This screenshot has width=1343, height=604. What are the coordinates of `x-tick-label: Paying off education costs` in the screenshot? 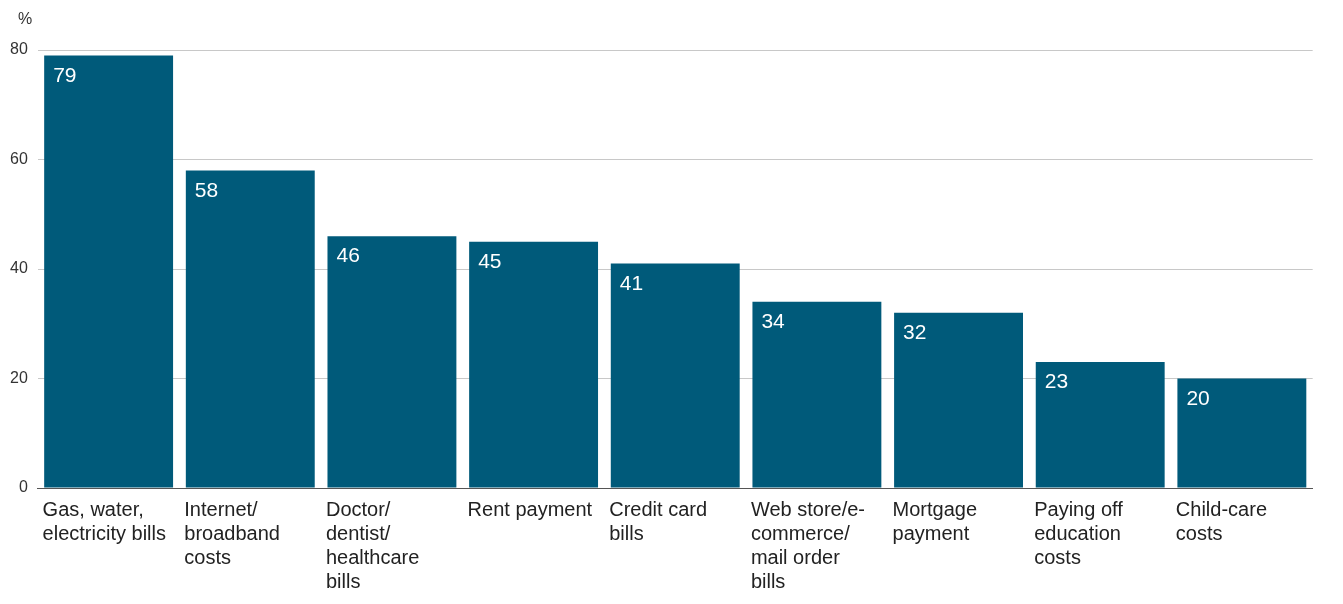 It's located at (1079, 532).